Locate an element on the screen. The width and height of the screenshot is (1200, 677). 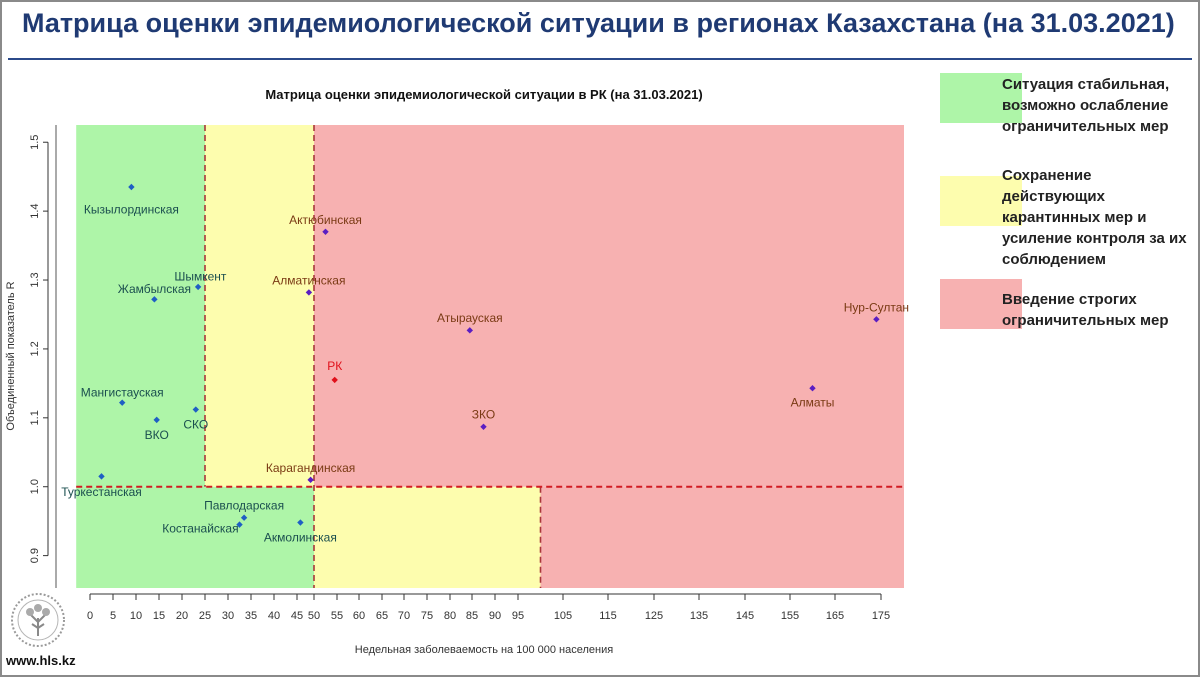
x-tick-label-17: 85 is located at coordinates (472, 616).